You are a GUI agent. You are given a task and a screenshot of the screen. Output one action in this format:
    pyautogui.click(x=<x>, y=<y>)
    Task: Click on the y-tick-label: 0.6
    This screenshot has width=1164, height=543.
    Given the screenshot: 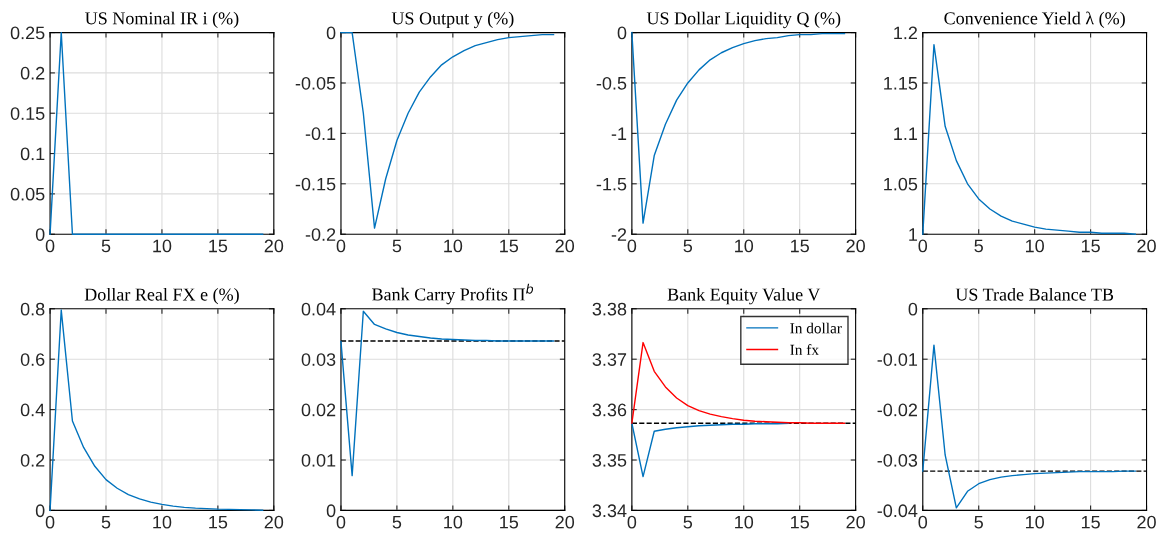 What is the action you would take?
    pyautogui.click(x=32, y=359)
    